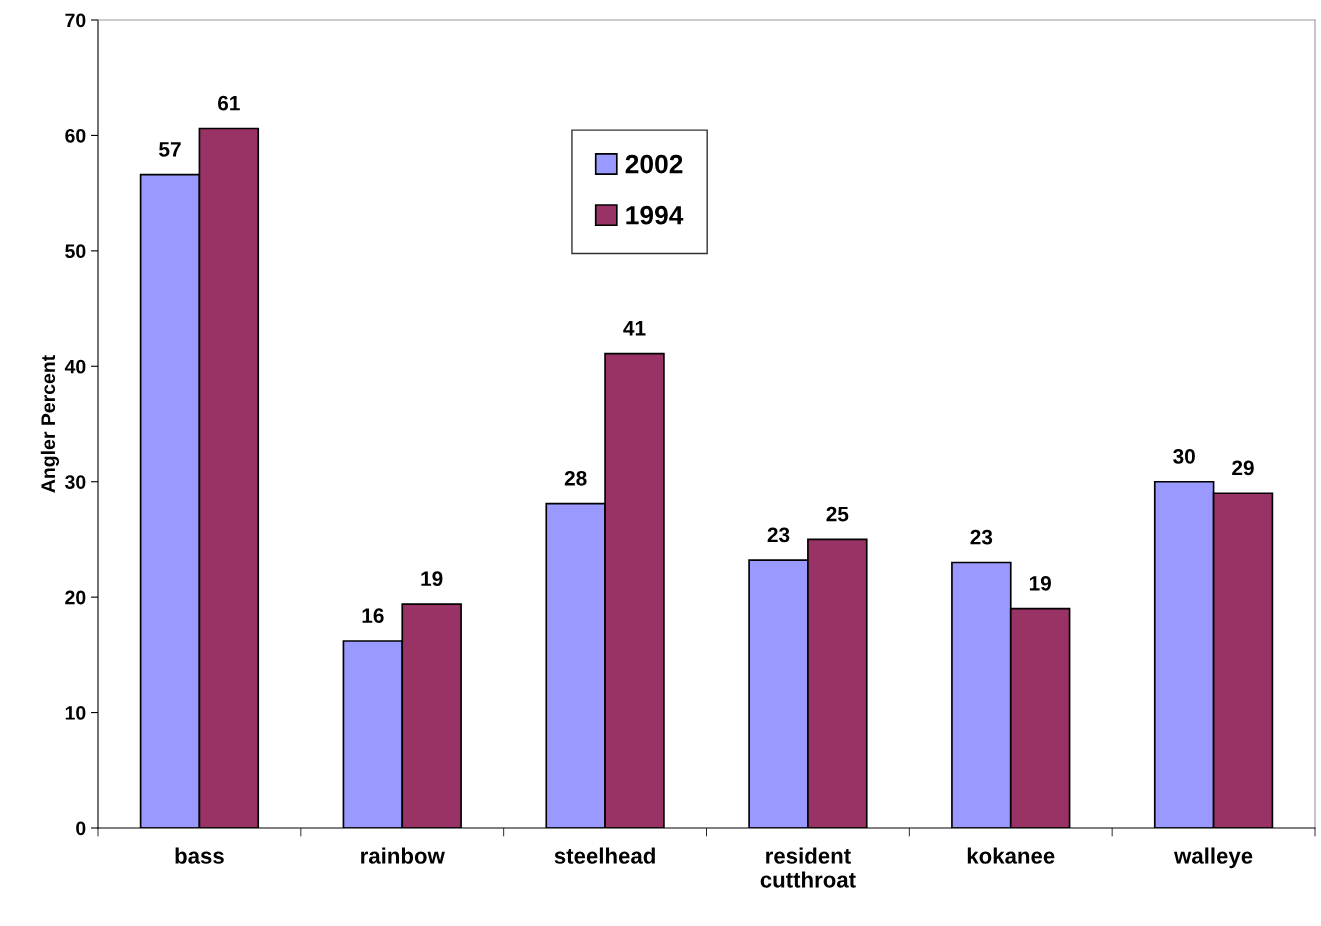  Describe the element at coordinates (81, 828) in the screenshot. I see `y-tick-label: 0` at that location.